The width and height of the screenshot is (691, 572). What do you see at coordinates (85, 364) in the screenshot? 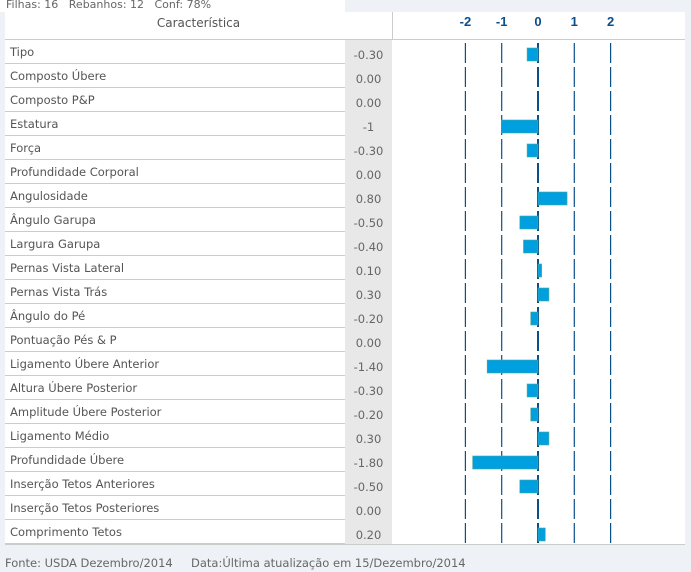
I see `trait-label: Ligamento Úbere Anterior` at bounding box center [85, 364].